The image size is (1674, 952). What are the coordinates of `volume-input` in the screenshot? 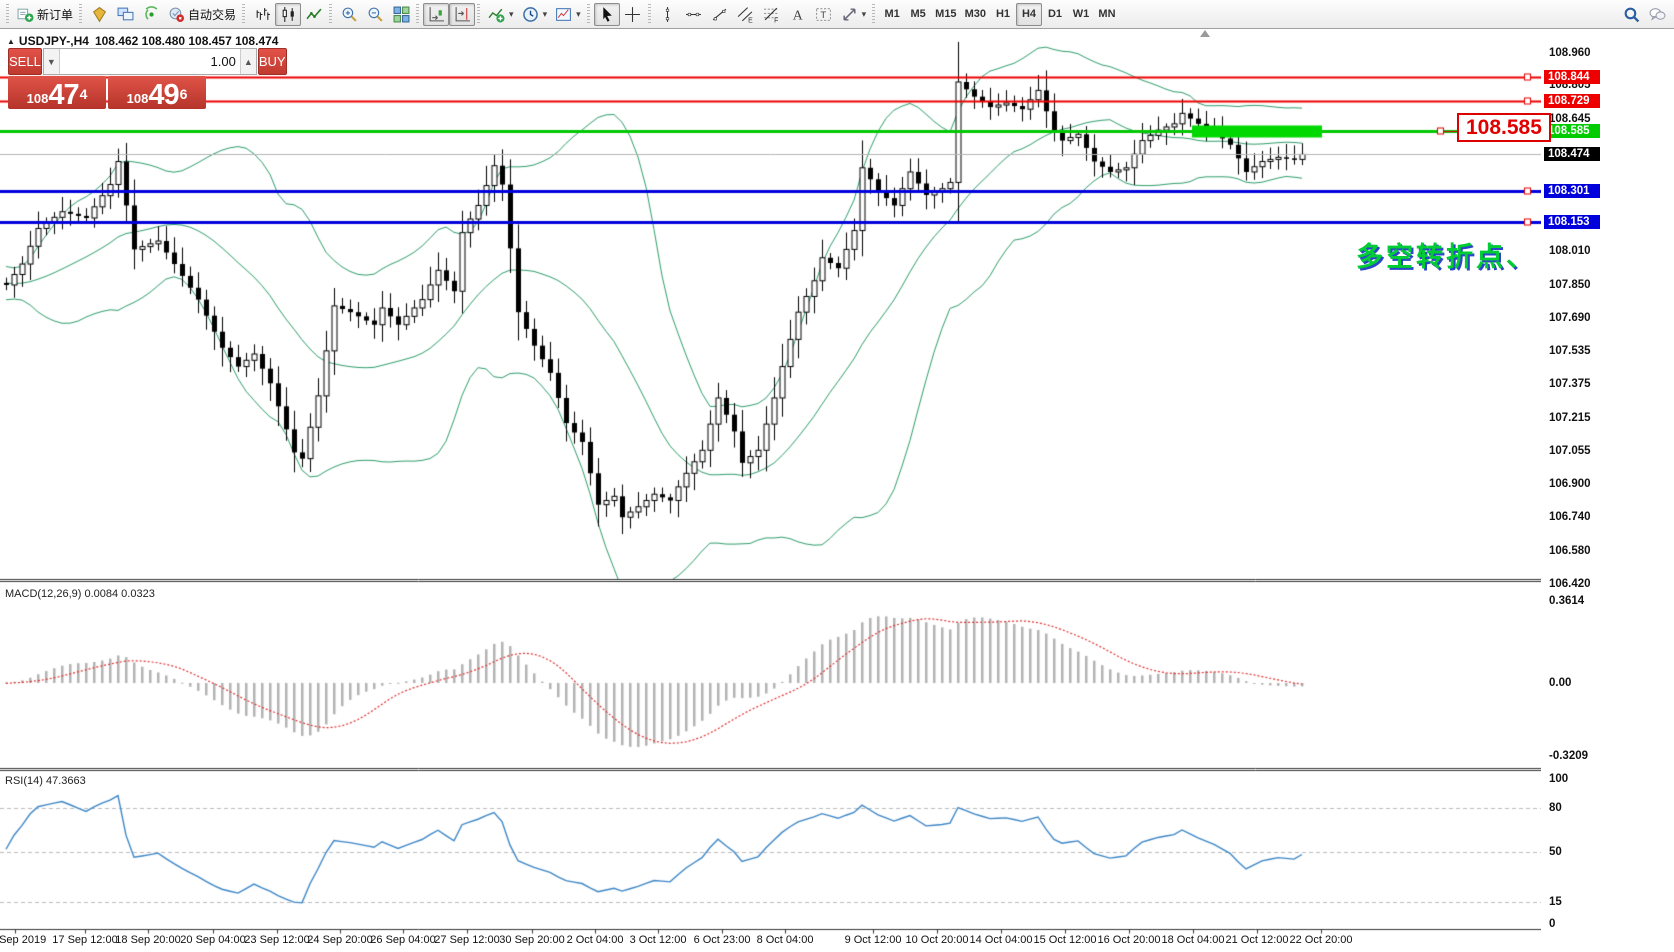 It's located at (149, 61).